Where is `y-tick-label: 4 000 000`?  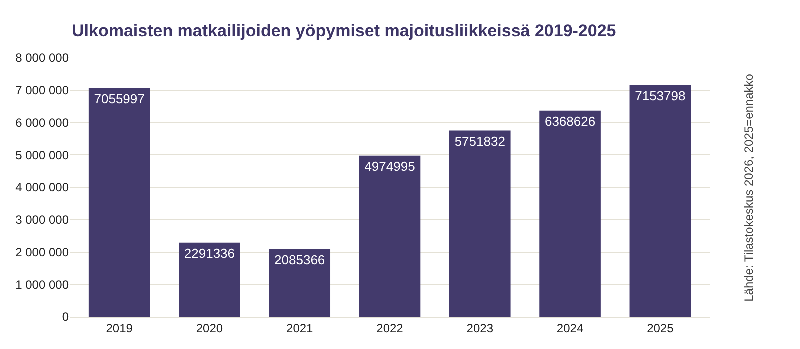
y-tick-label: 4 000 000 is located at coordinates (43, 187).